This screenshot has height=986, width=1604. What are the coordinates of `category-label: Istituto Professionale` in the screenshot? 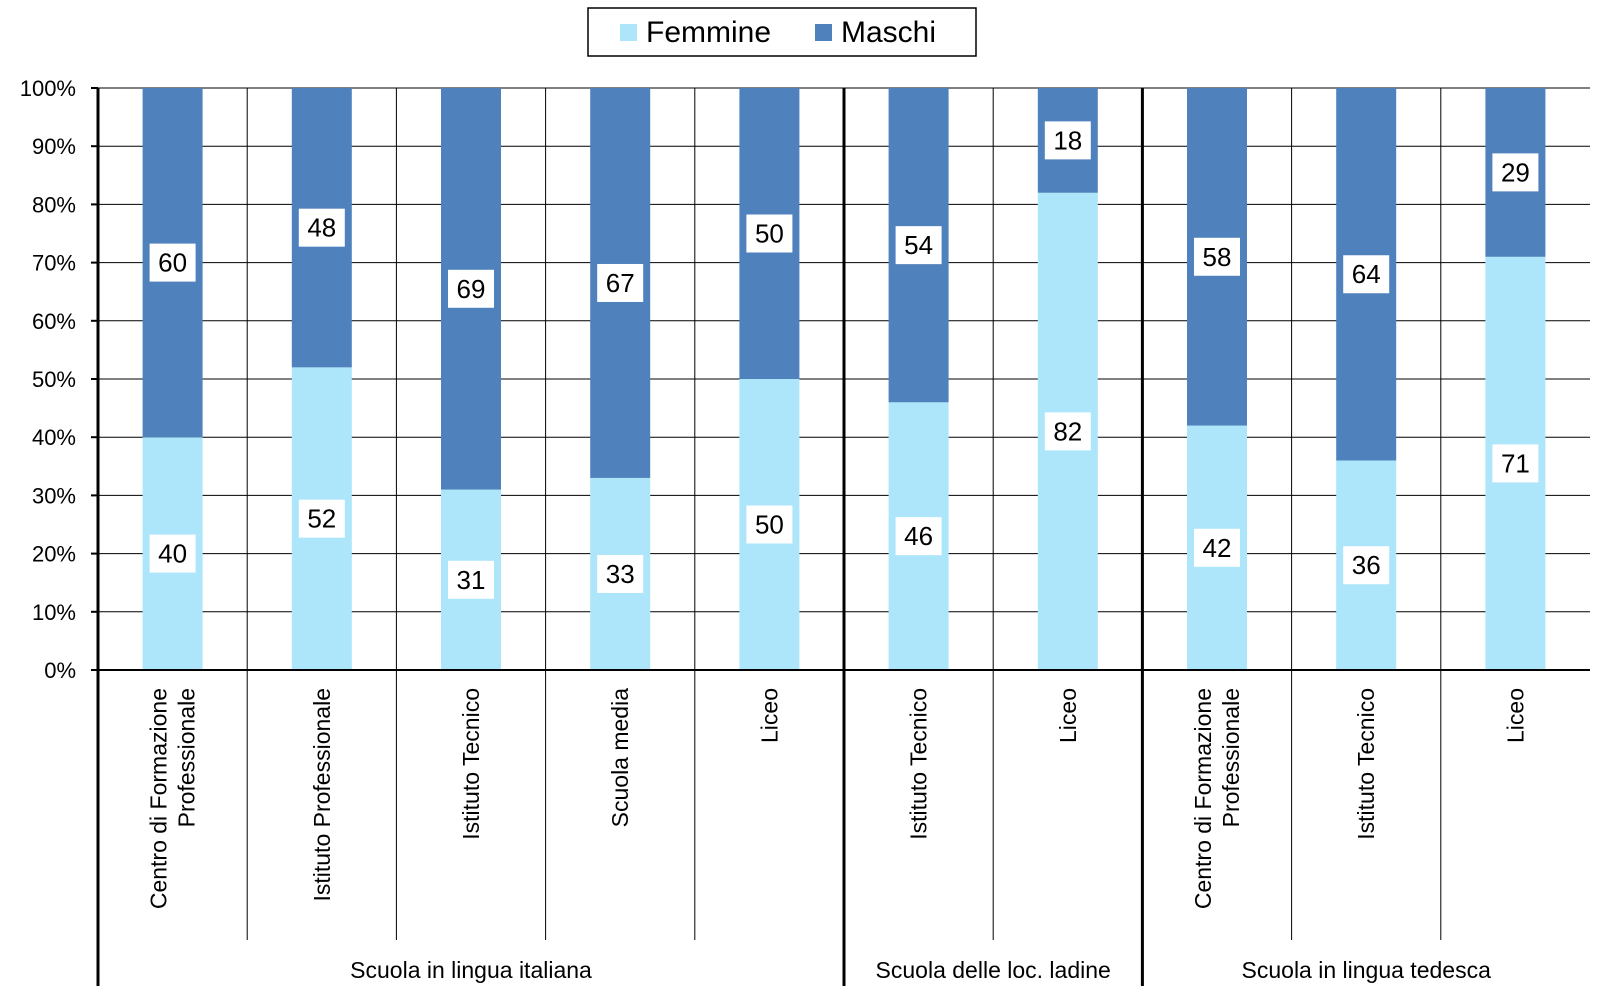 It's located at (322, 795).